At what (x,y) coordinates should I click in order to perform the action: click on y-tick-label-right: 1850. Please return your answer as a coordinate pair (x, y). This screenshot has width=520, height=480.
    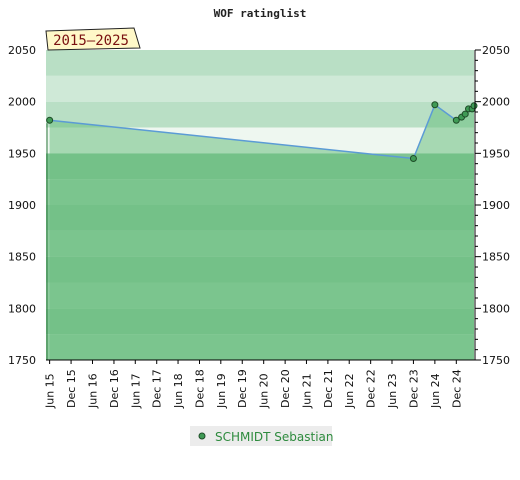
    Looking at the image, I should click on (496, 257).